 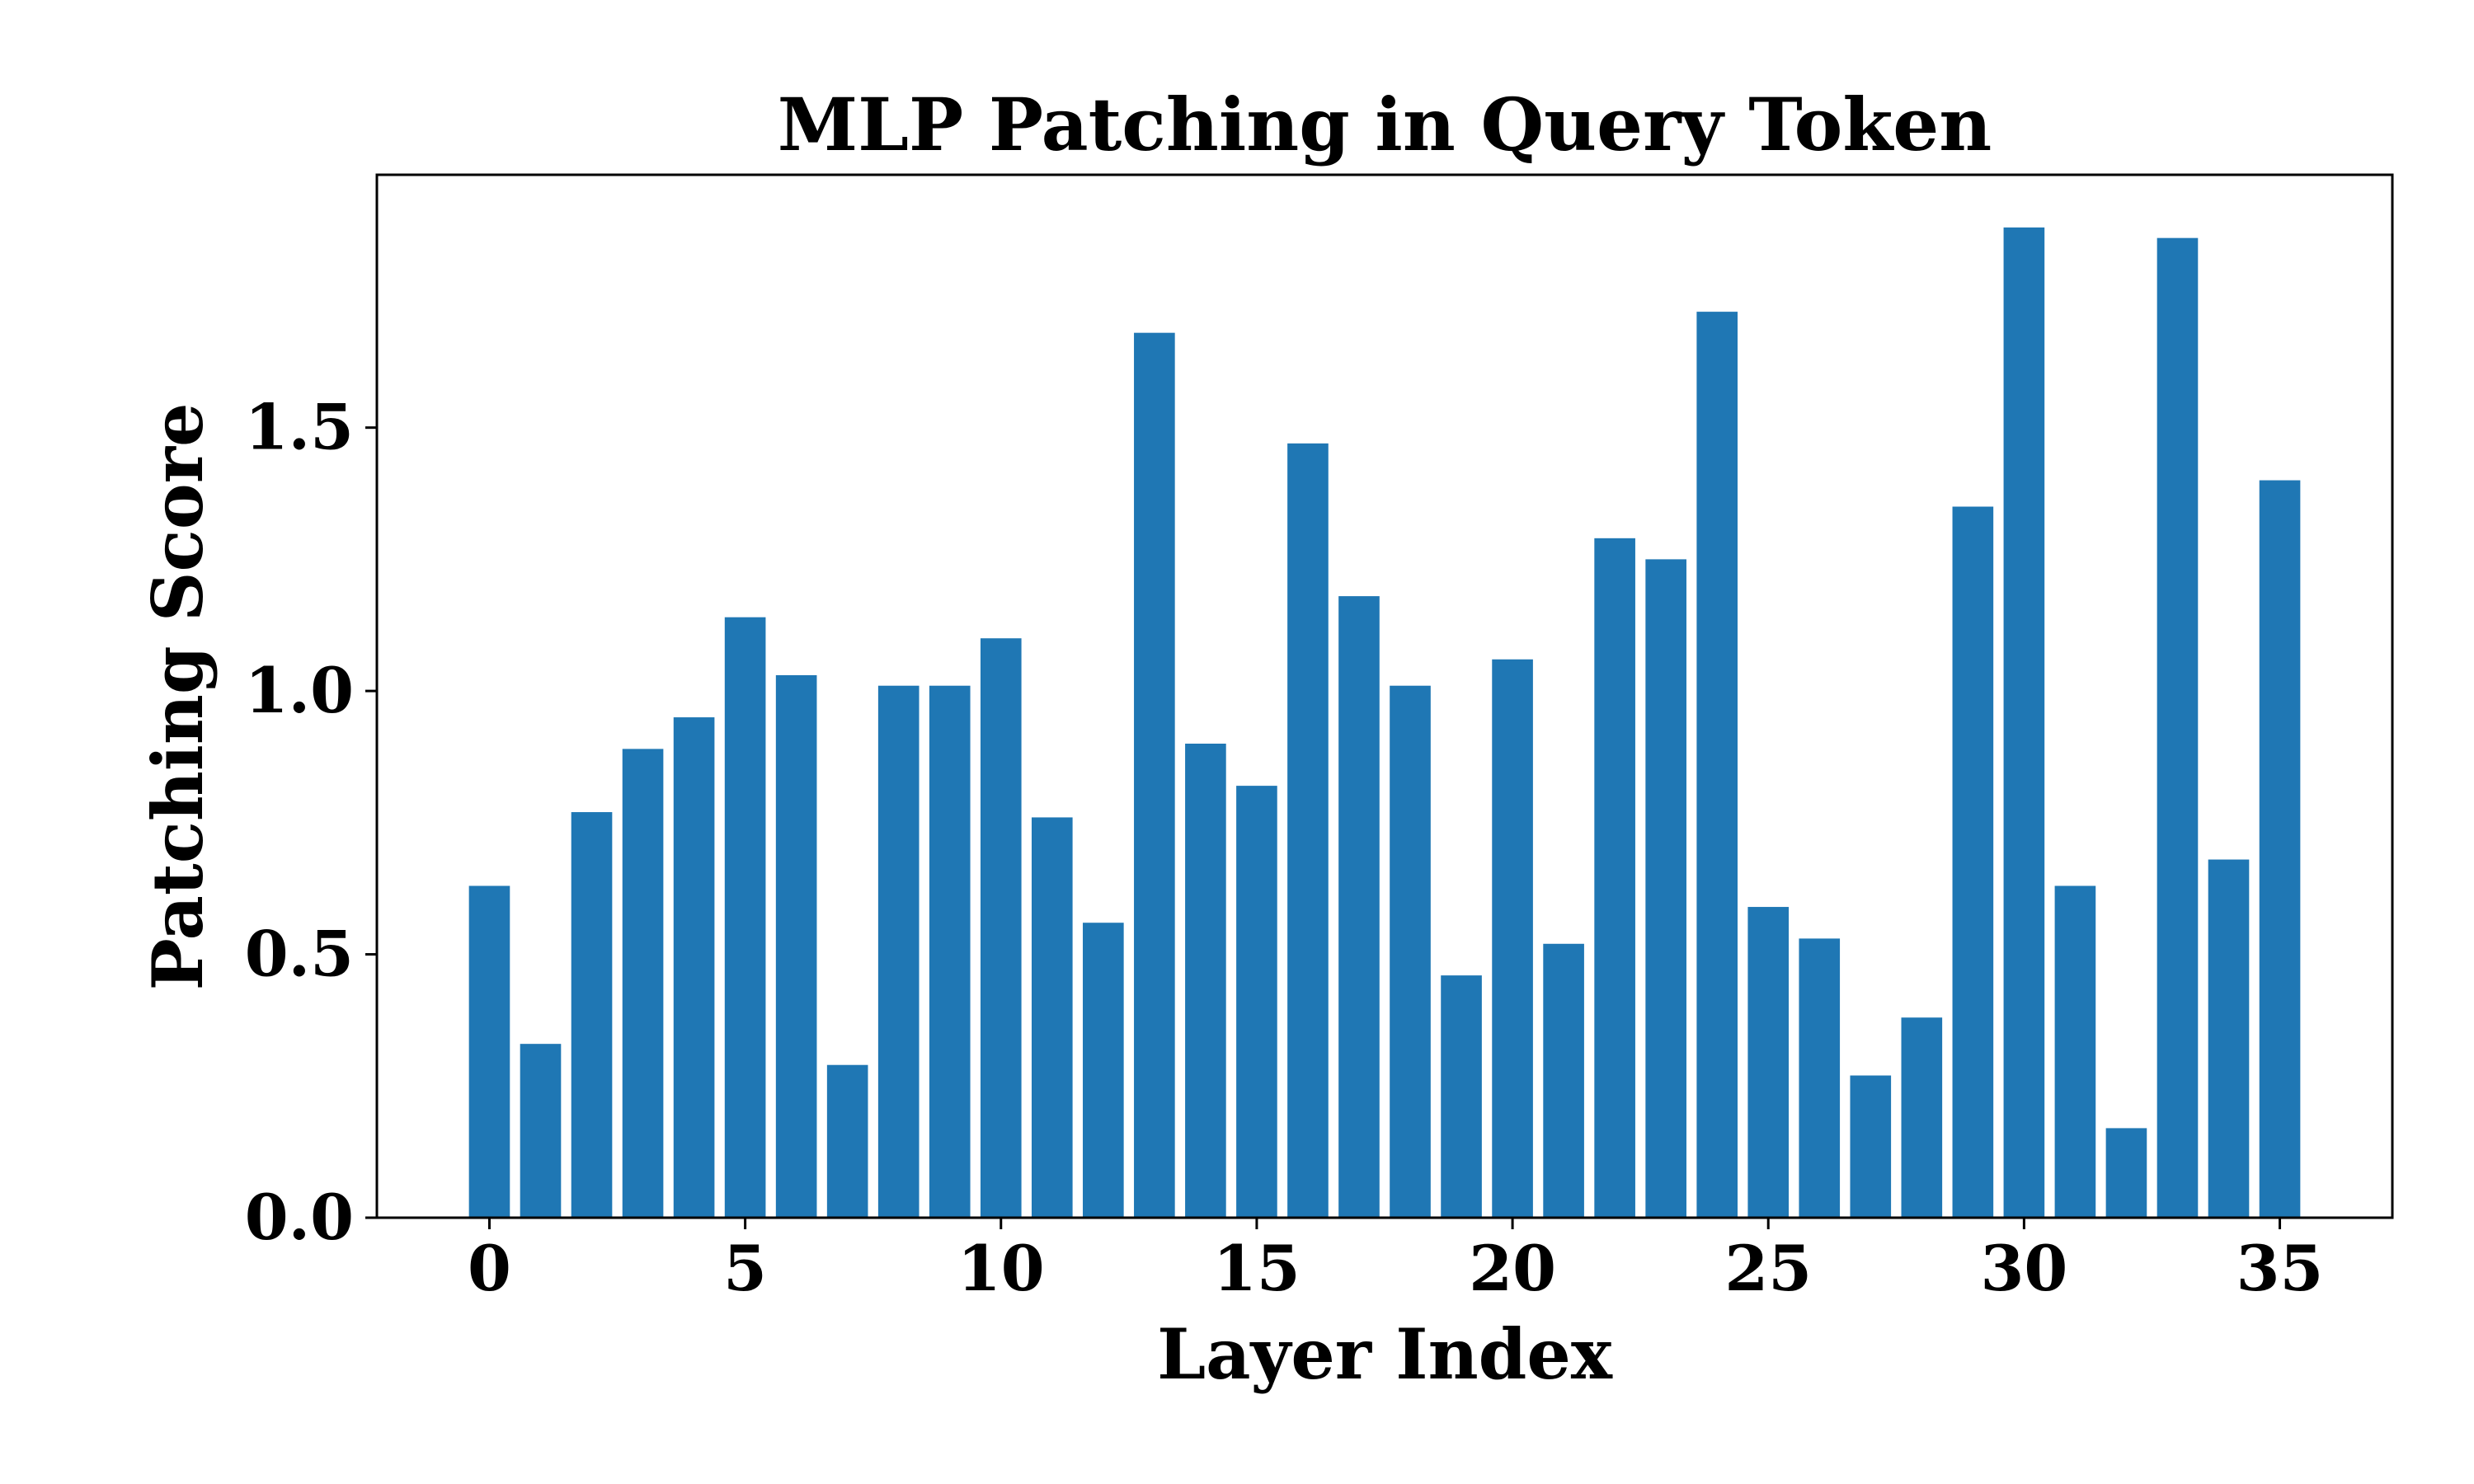 I want to click on y-tick-label: 0.5, so click(x=299, y=955).